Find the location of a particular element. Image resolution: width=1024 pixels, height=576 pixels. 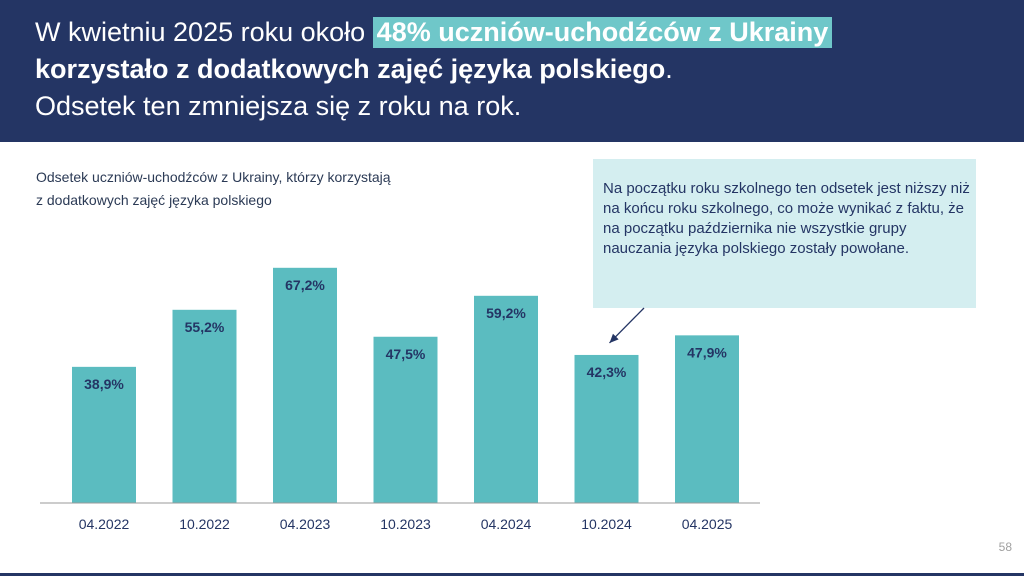

x-tick-label: 10.2023 is located at coordinates (405, 524).